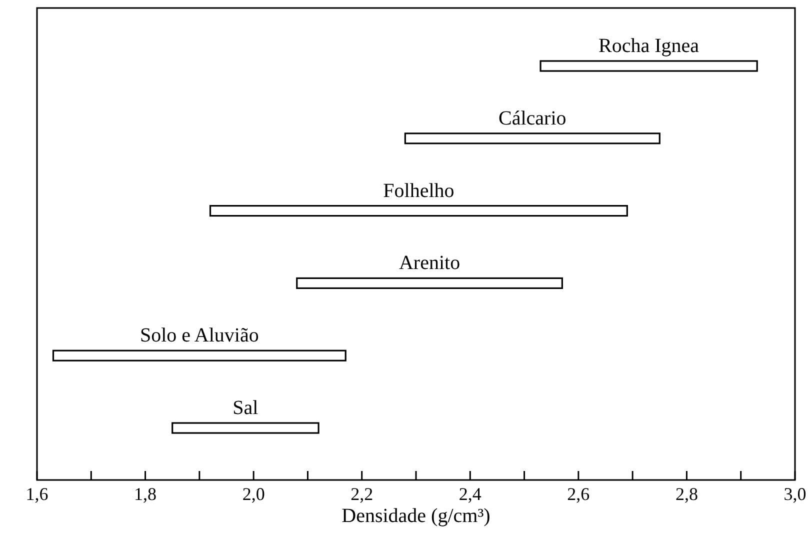 Image resolution: width=809 pixels, height=541 pixels. What do you see at coordinates (362, 494) in the screenshot?
I see `x-tick-label: 2,2` at bounding box center [362, 494].